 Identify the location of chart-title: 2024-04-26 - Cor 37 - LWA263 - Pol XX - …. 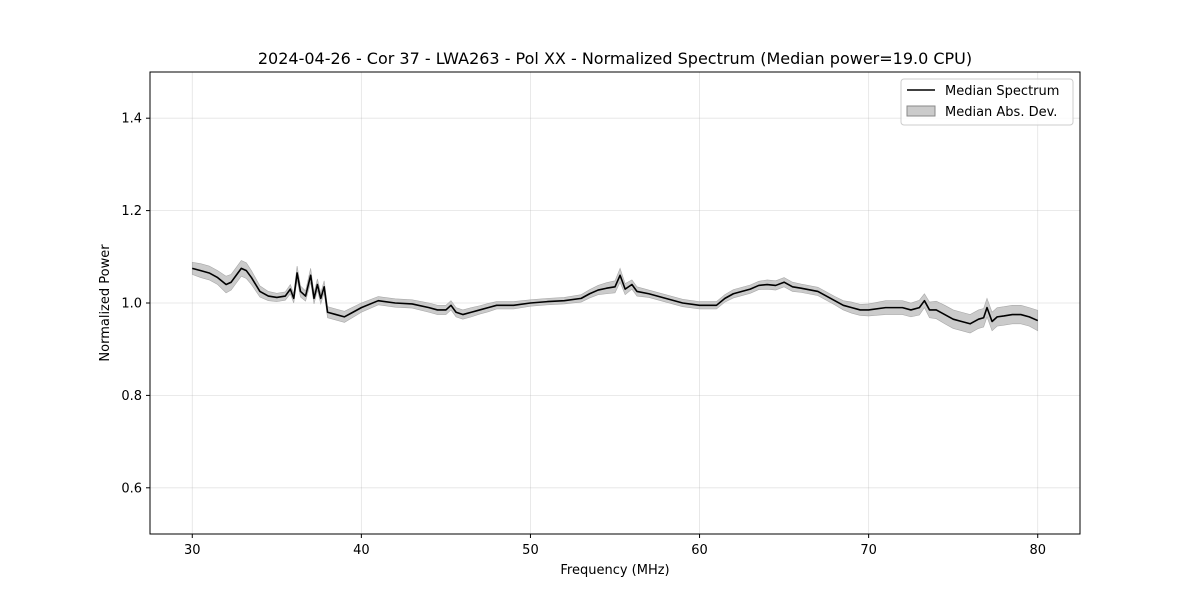
(615, 58).